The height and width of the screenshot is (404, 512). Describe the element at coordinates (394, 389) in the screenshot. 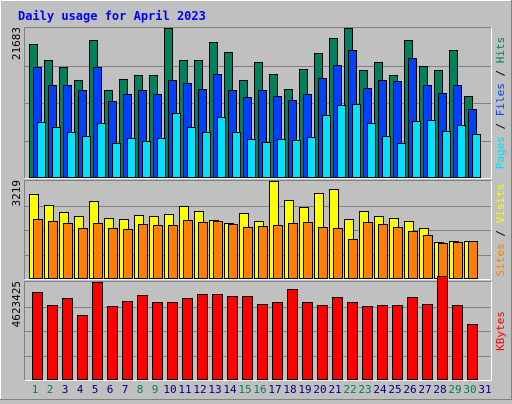

I see `x-label-day-25: 25` at that location.